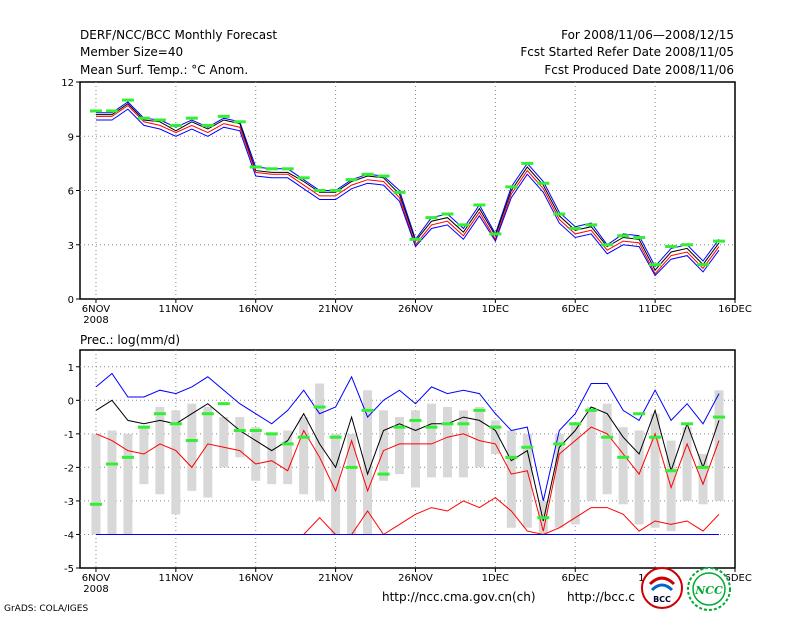 This screenshot has height=618, width=800. What do you see at coordinates (415, 578) in the screenshot?
I see `prec-xtick-label: 26NOV` at bounding box center [415, 578].